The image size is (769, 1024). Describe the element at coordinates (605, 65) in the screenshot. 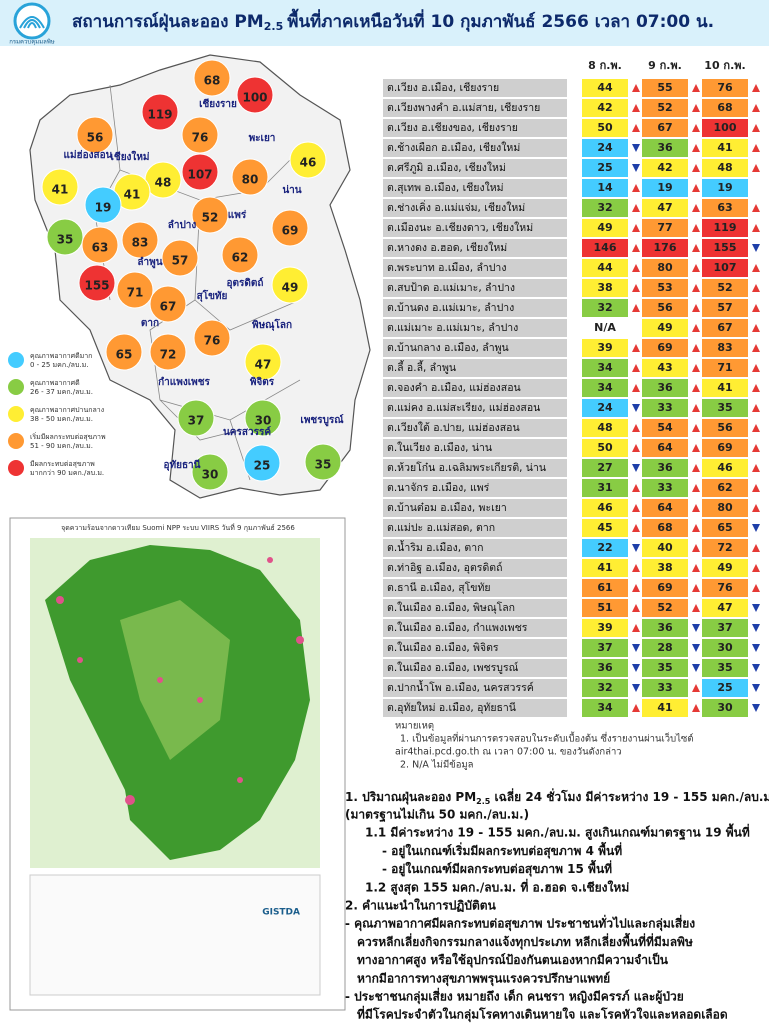

I see `column-header: 8 ก.พ.` at that location.